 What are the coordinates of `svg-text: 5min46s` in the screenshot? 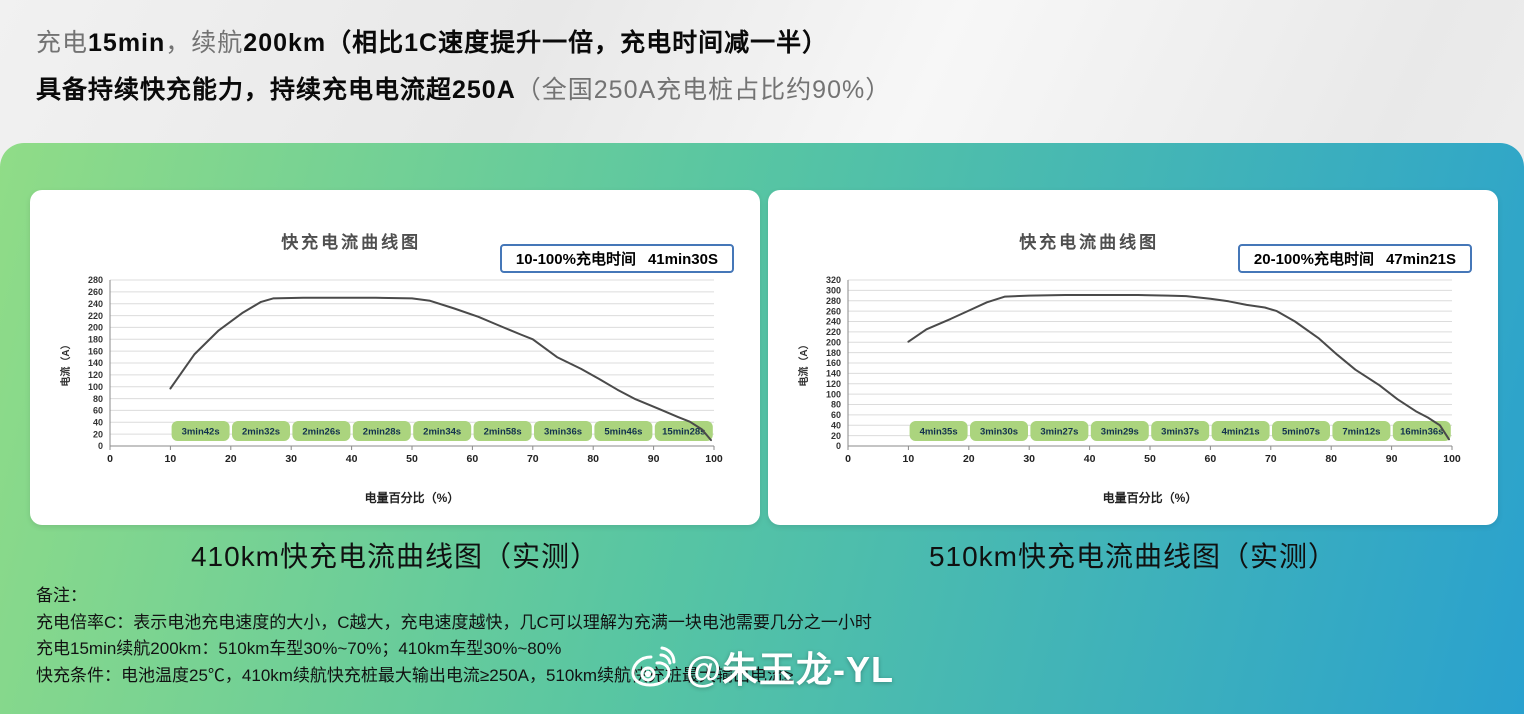 It's located at (623, 432).